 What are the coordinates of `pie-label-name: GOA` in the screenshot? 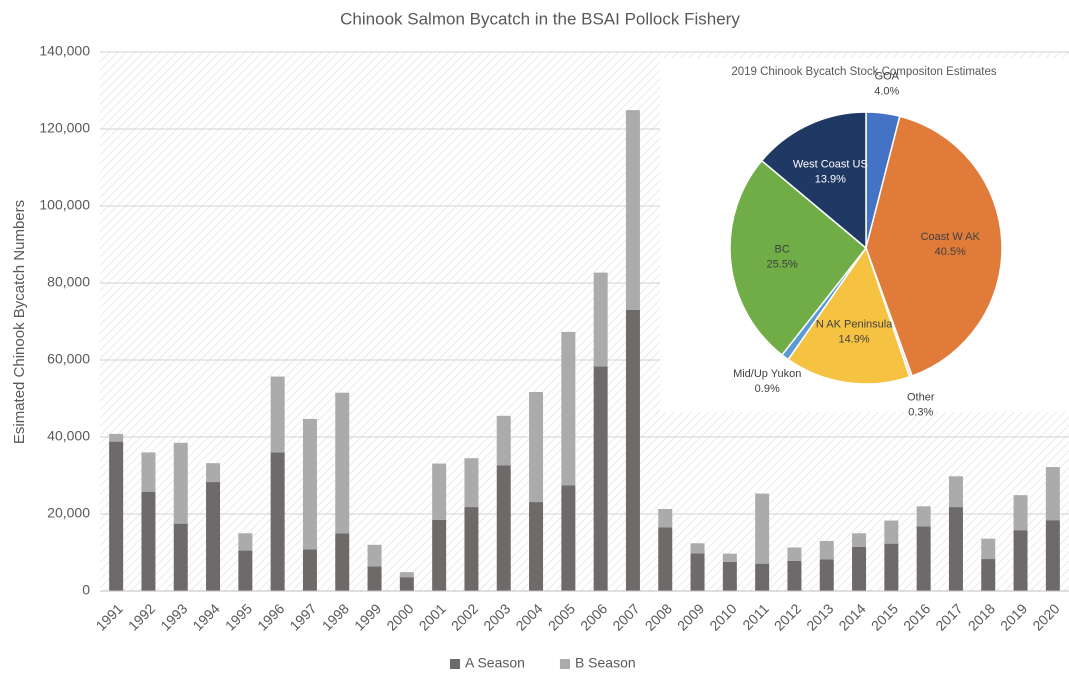 It's located at (887, 76).